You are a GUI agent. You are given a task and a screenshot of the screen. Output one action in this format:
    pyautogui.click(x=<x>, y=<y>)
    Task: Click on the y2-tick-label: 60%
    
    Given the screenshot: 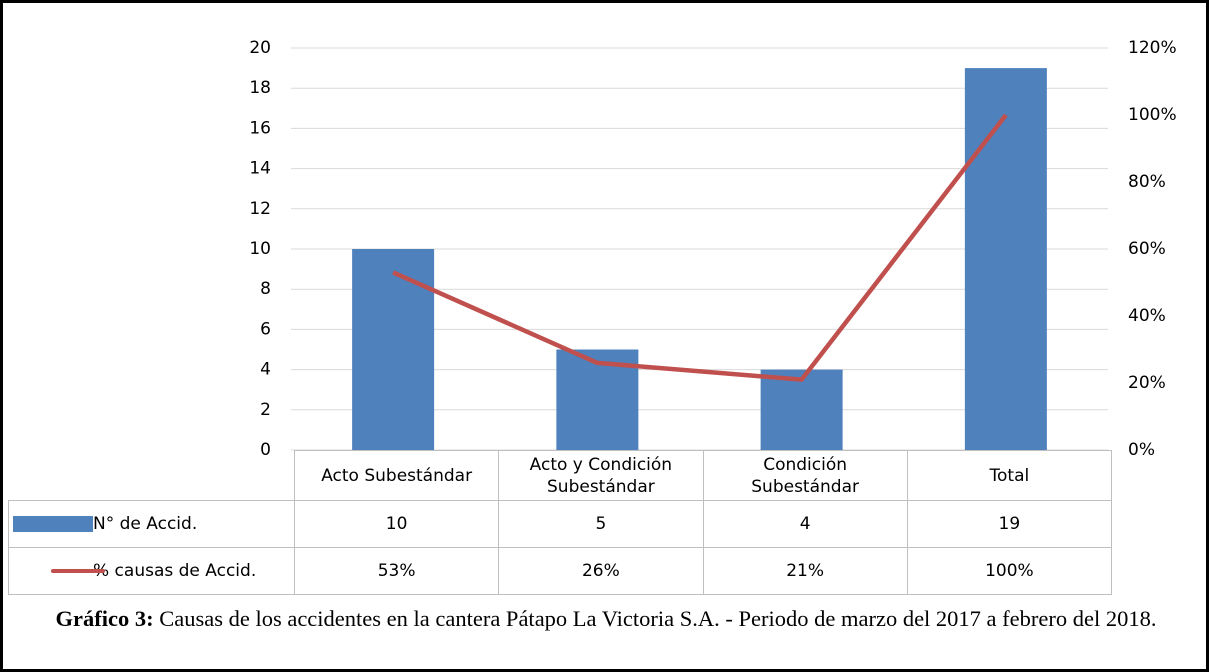 What is the action you would take?
    pyautogui.click(x=1147, y=249)
    